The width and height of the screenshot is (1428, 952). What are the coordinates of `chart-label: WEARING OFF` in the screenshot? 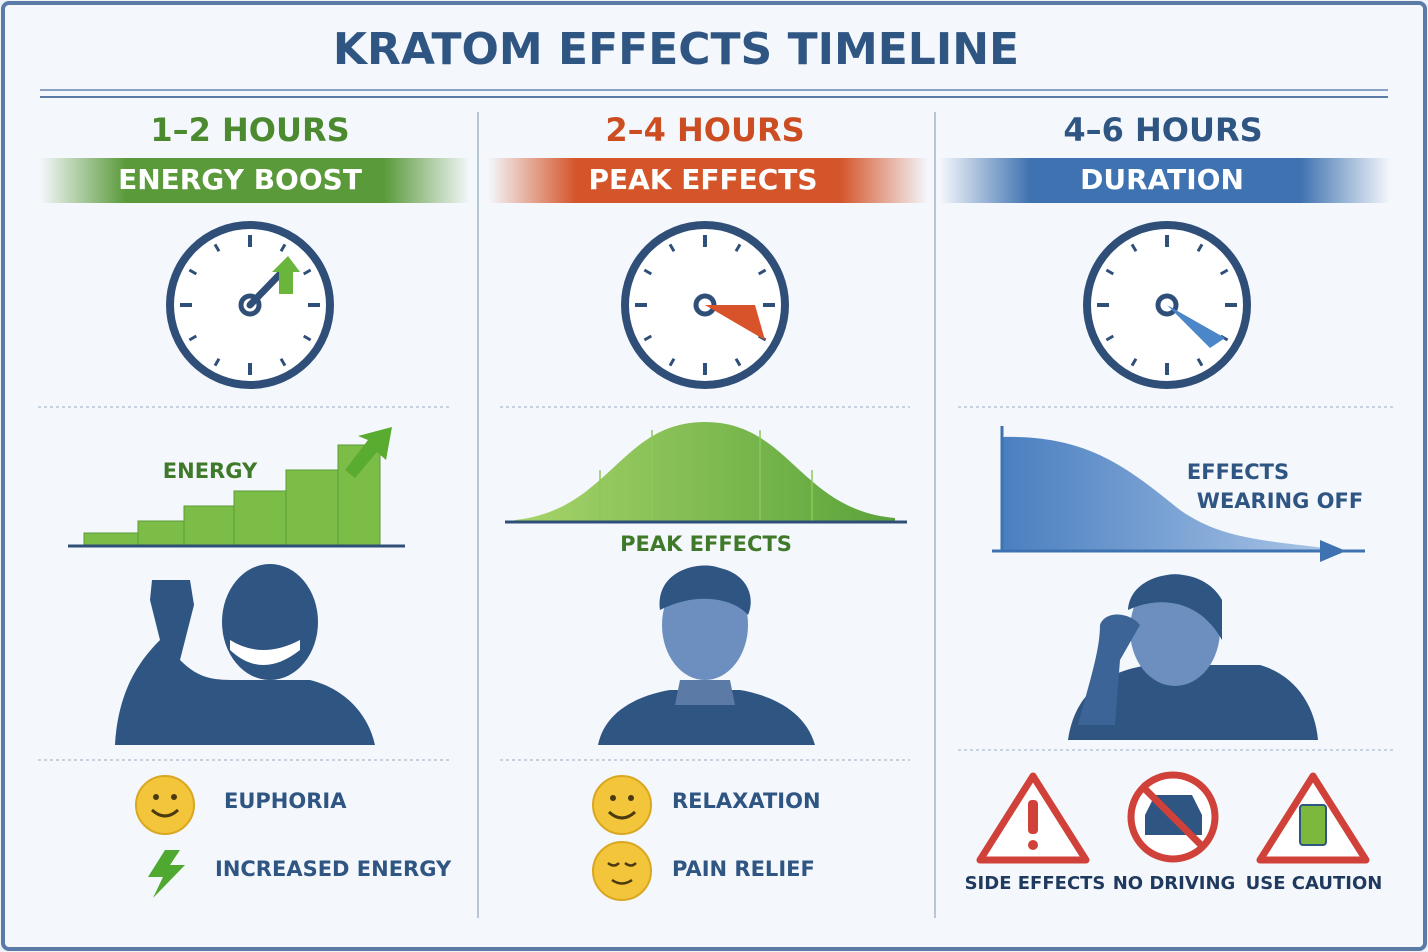 It's located at (1280, 501).